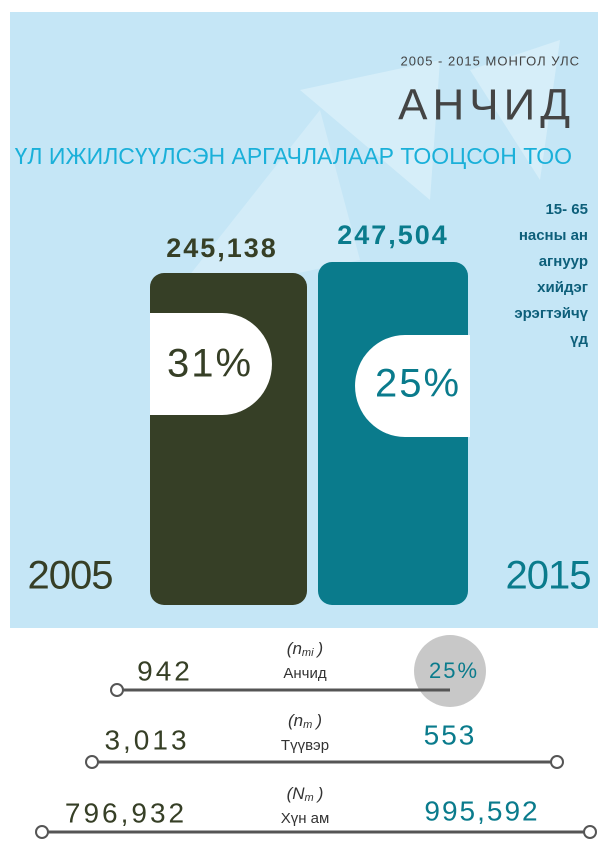 The height and width of the screenshot is (845, 599). What do you see at coordinates (304, 673) in the screenshot?
I see `row-label: Анчид` at bounding box center [304, 673].